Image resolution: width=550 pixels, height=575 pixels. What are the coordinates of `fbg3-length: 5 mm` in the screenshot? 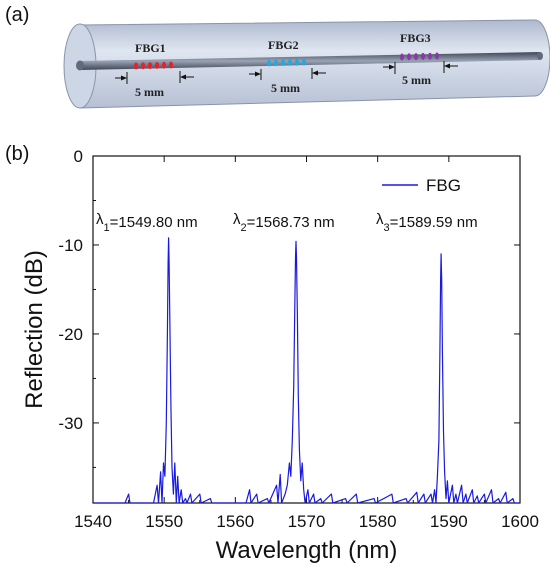 It's located at (416, 80).